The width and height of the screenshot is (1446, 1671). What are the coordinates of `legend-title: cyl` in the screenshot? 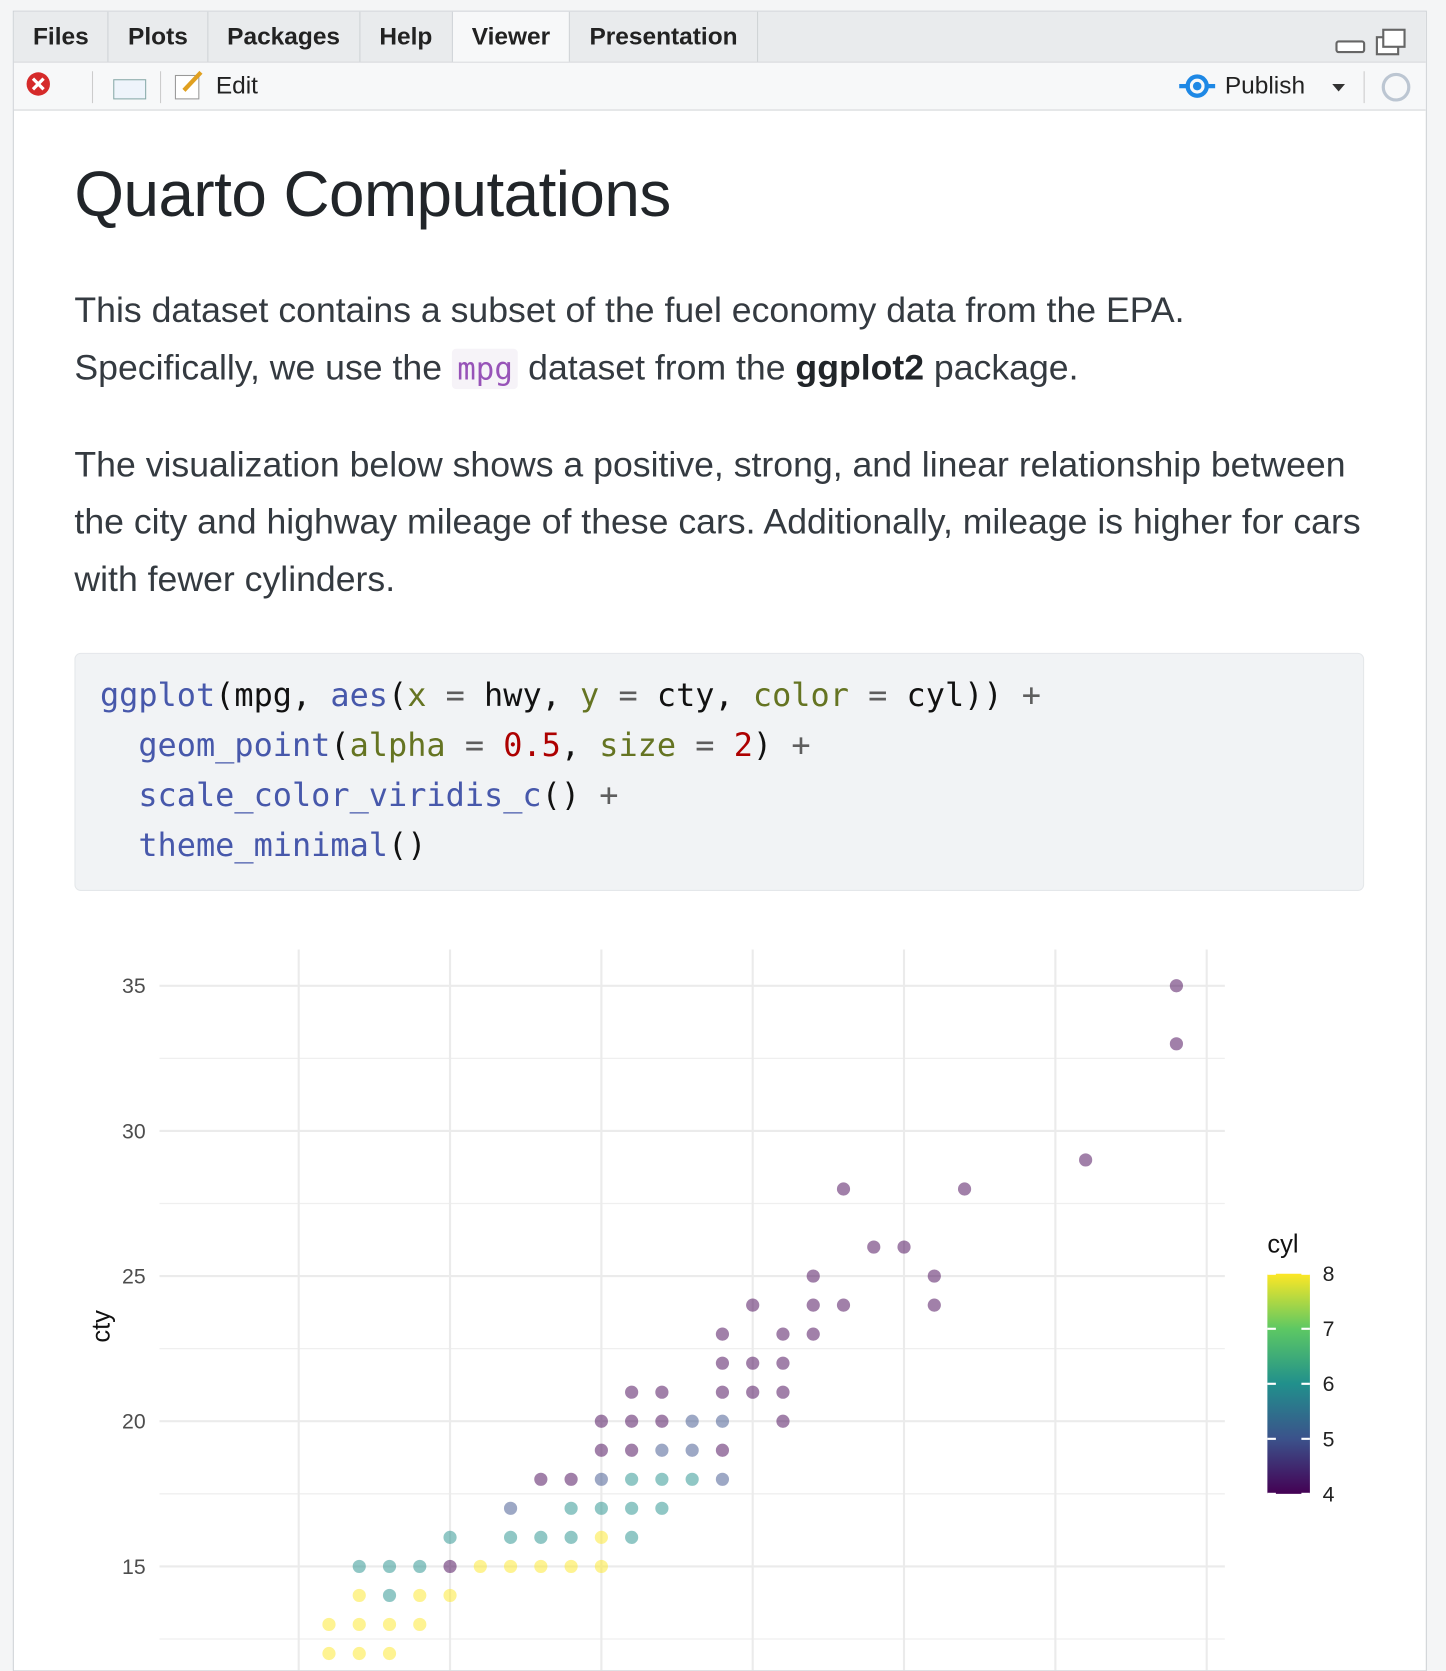 It's located at (1282, 1244).